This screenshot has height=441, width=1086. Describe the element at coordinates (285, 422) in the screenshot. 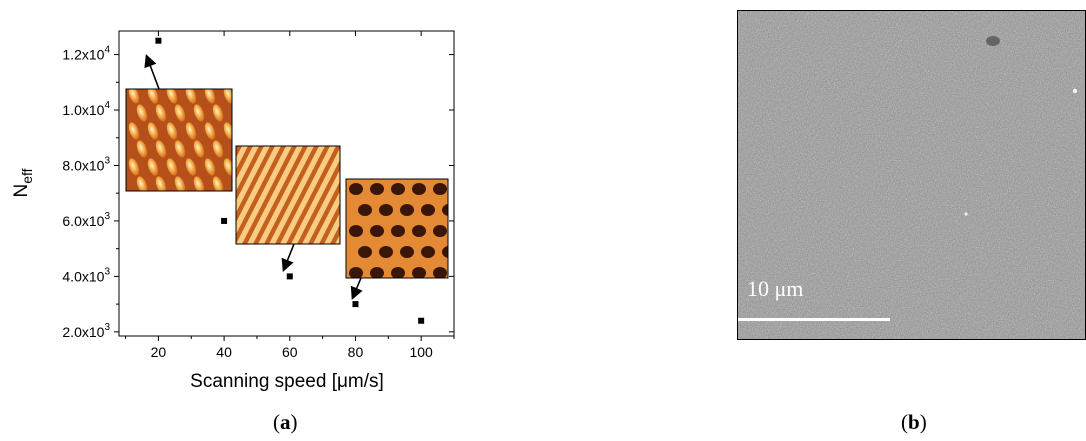

I see `panel-label-a: (a)` at that location.